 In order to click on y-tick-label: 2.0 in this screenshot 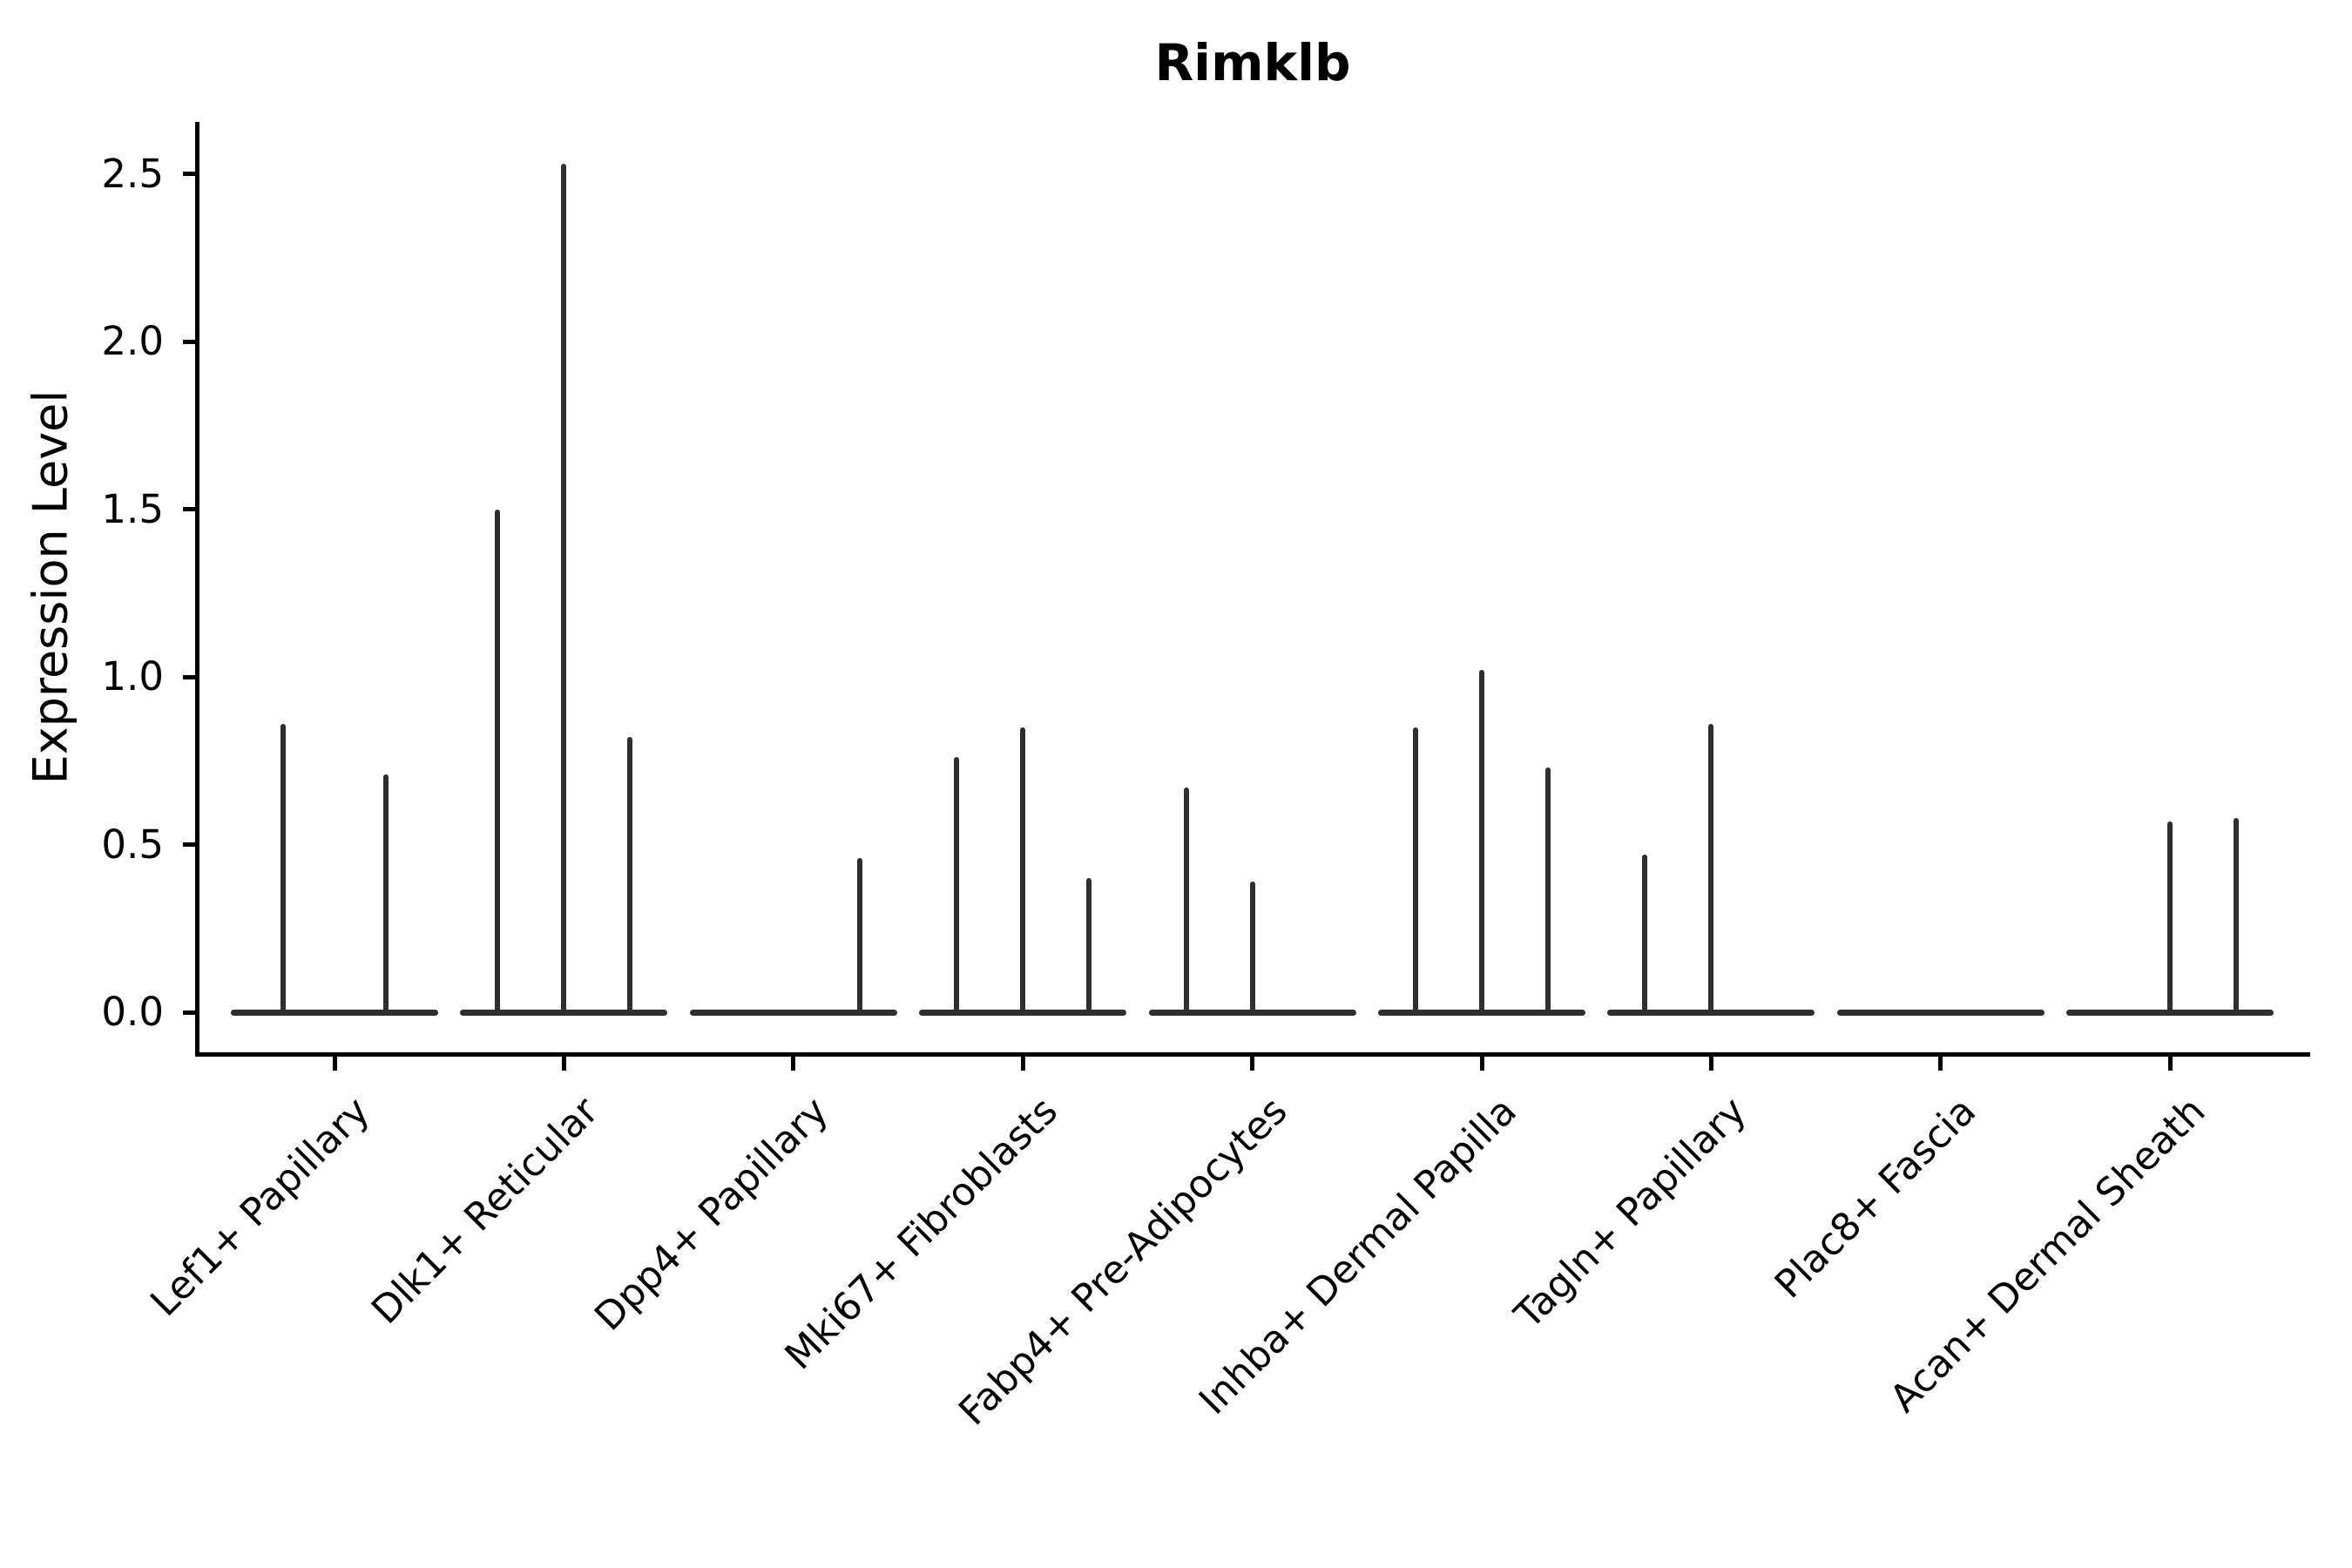, I will do `click(132, 341)`.